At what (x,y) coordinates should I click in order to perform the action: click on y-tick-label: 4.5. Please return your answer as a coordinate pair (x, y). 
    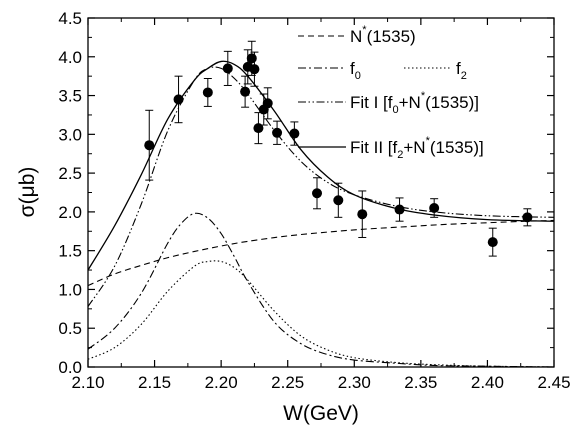
    Looking at the image, I should click on (70, 18).